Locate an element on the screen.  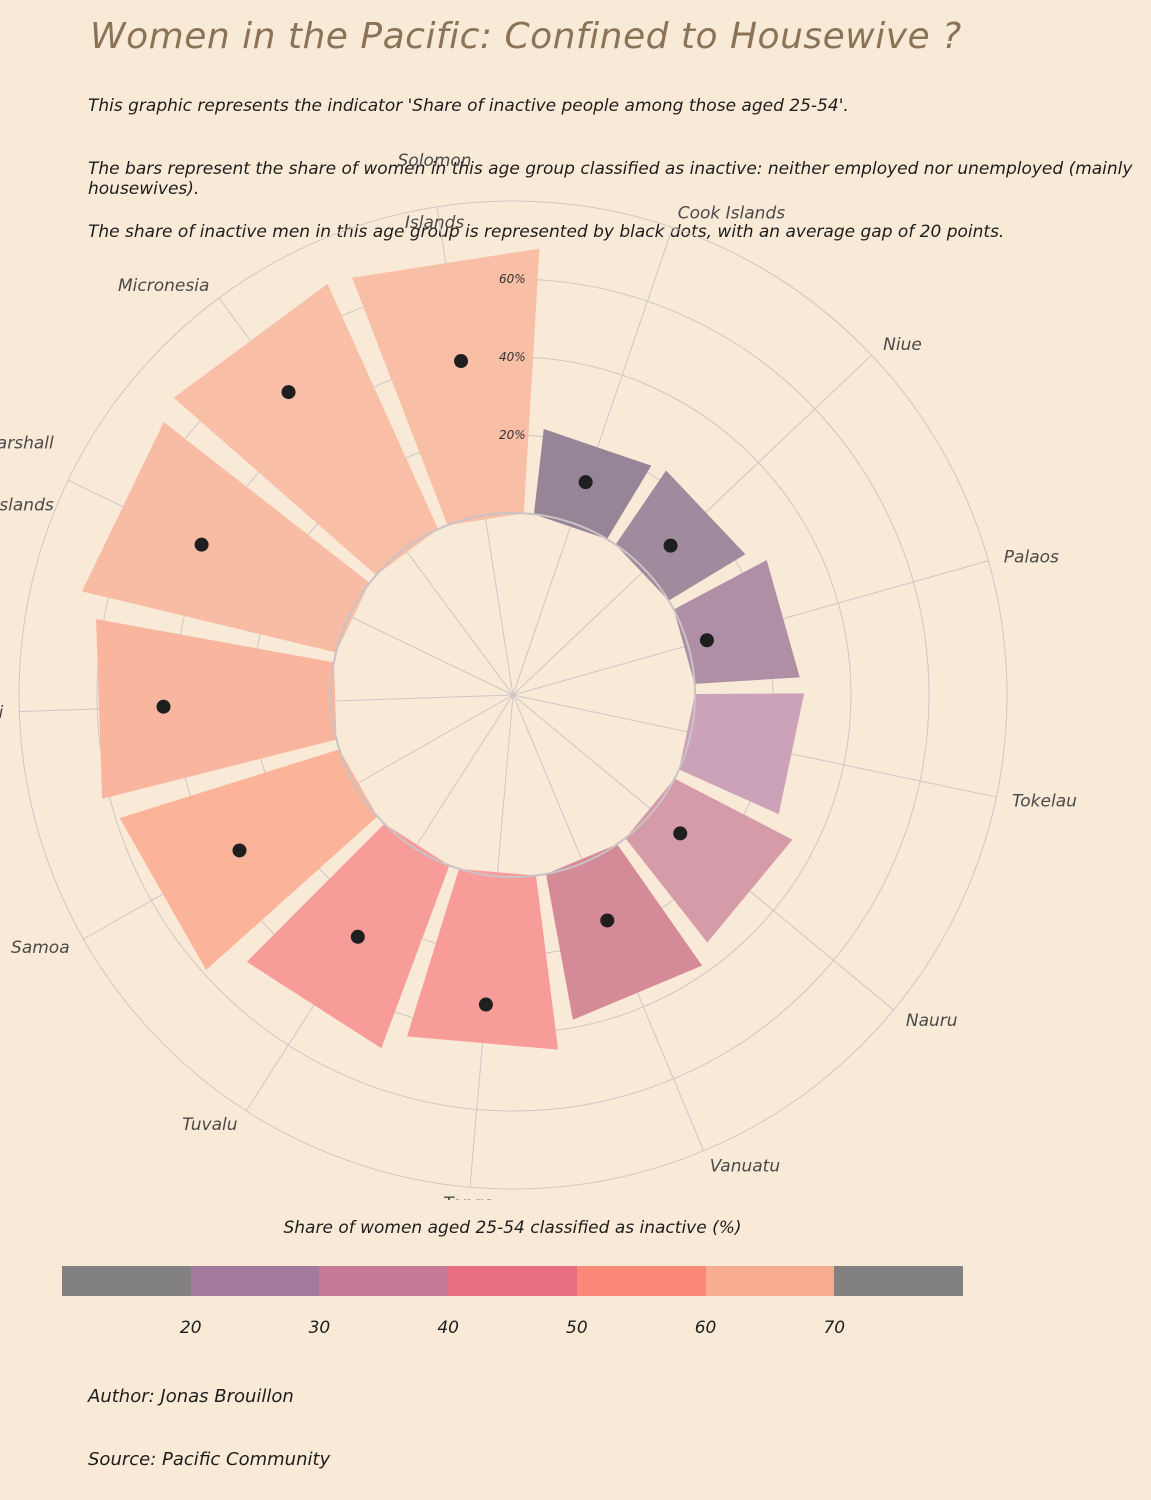
dot-nauru is located at coordinates (680, 833).